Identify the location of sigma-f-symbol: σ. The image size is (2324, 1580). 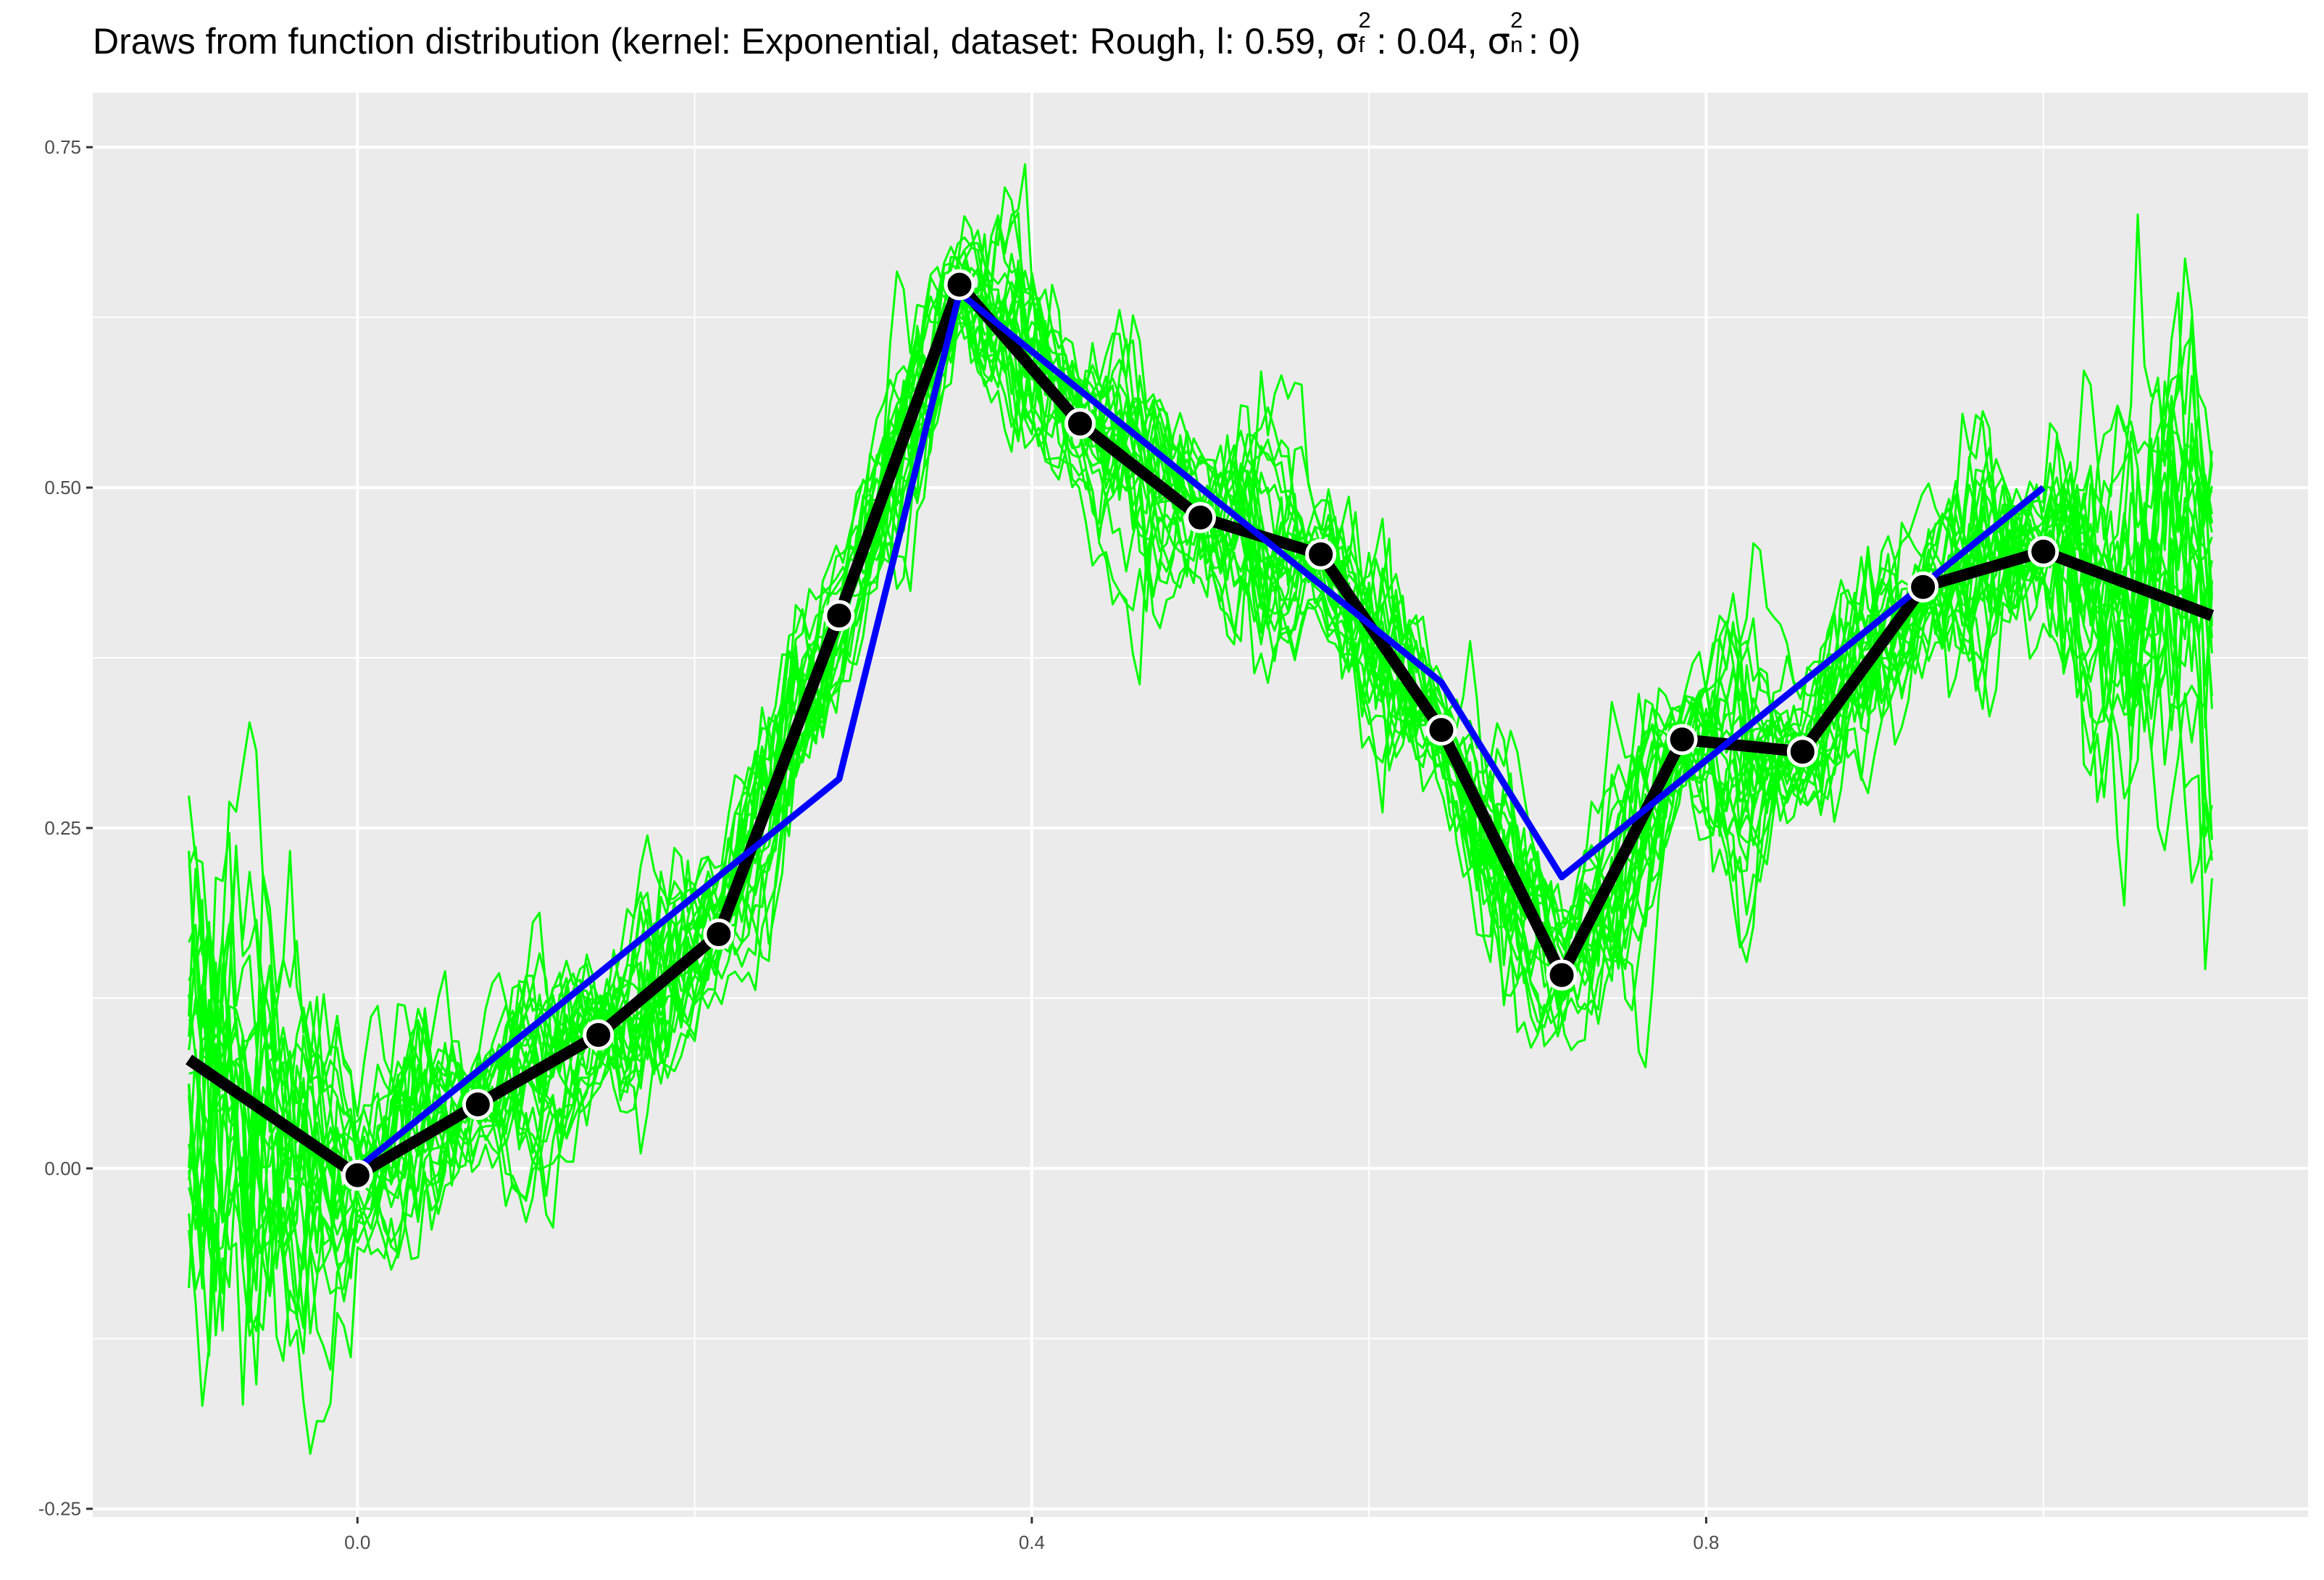
(1347, 41).